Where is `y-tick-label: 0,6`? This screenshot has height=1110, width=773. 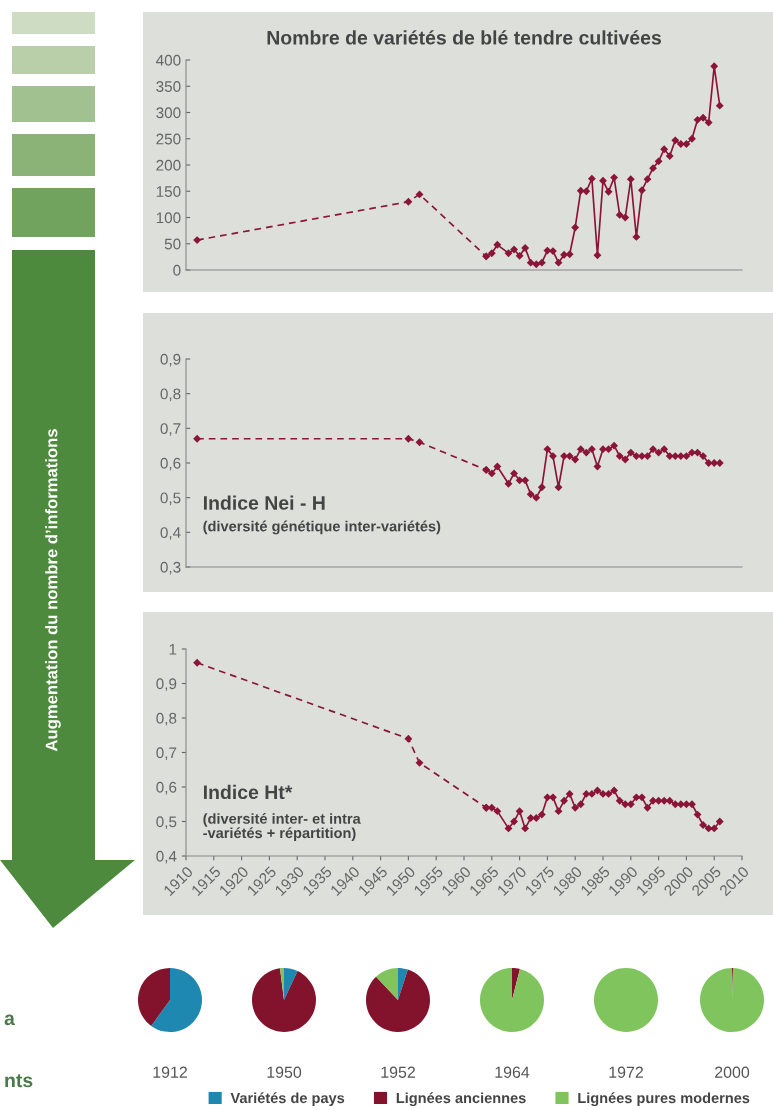 y-tick-label: 0,6 is located at coordinates (170, 464).